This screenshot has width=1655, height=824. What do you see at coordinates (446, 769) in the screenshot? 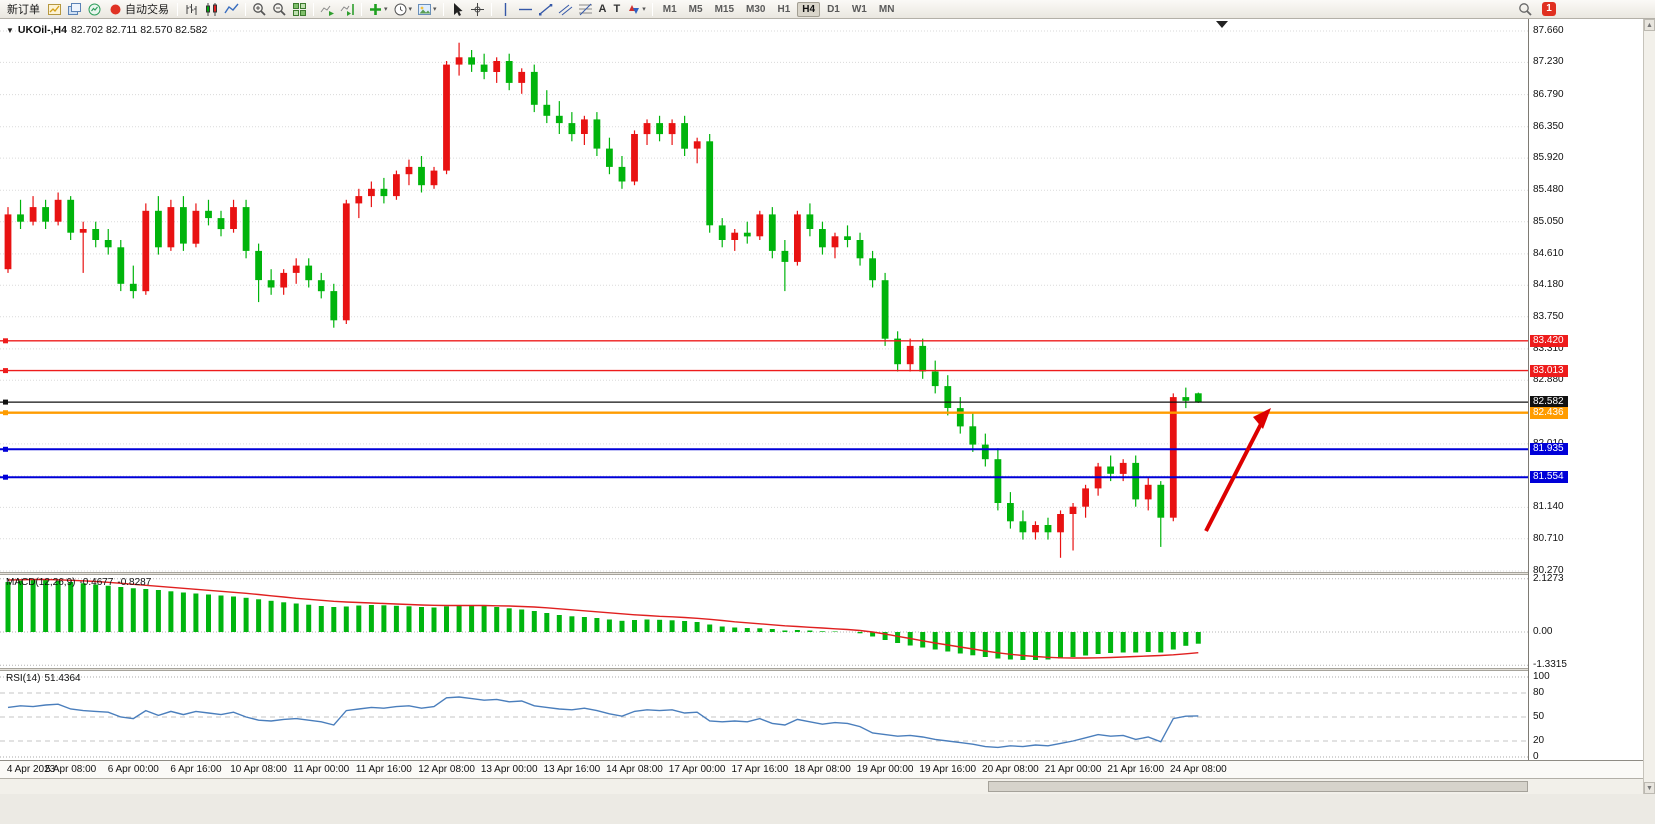
I see `time-axis-label: 12 Apr 08:00` at bounding box center [446, 769].